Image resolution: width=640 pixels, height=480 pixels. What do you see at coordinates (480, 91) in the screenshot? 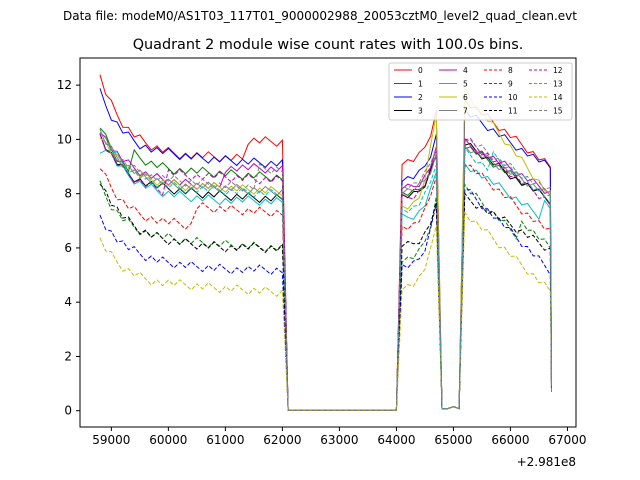
I see `legend-box` at bounding box center [480, 91].